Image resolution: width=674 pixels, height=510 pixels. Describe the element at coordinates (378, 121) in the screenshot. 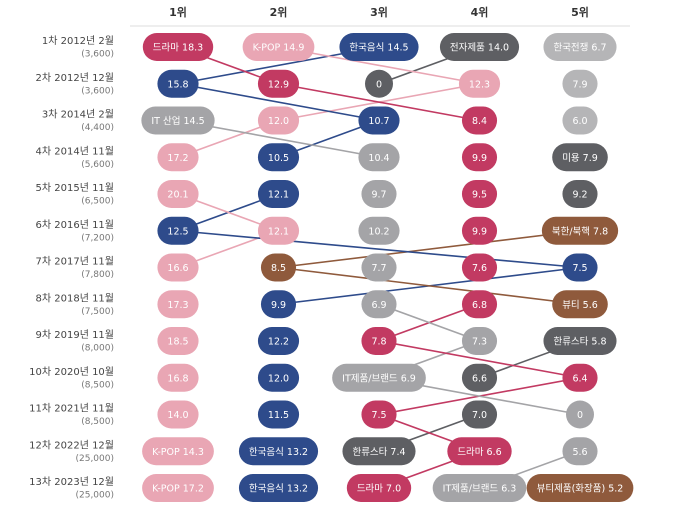

I see `cell-text: 10.7` at that location.